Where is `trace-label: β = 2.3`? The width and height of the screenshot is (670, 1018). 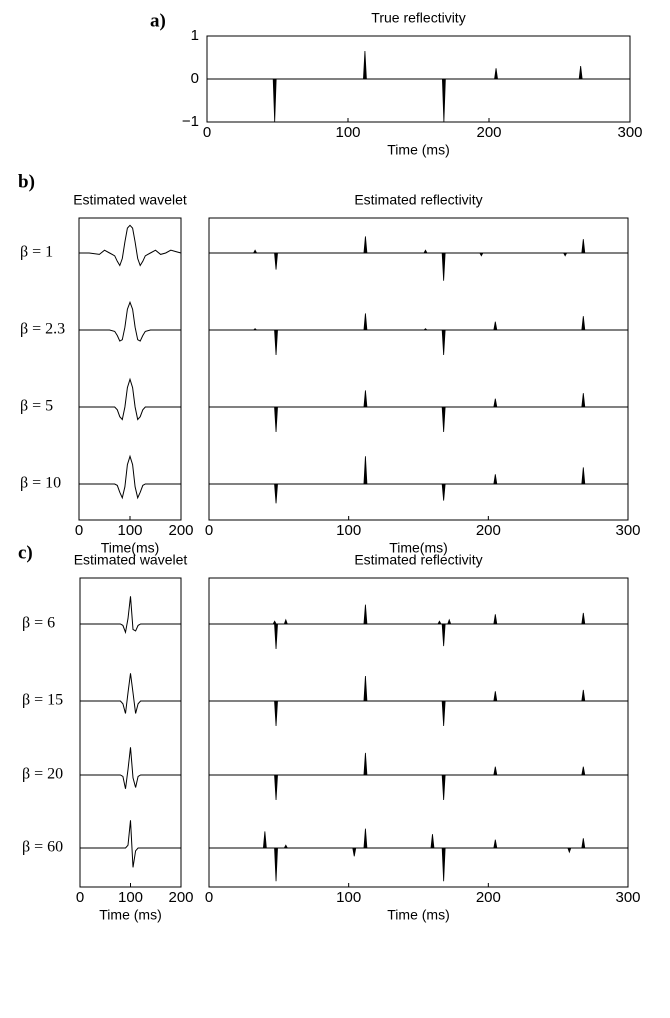
trace-label: β = 2.3 is located at coordinates (42, 329).